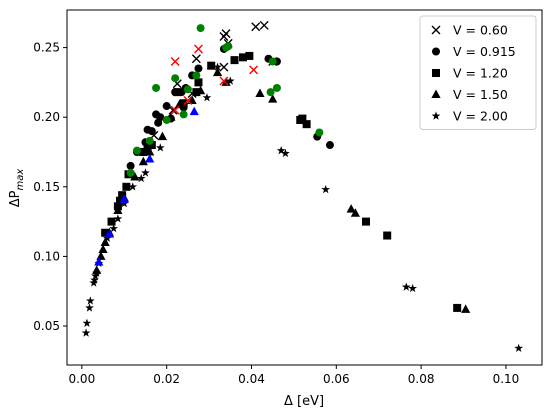 This screenshot has width=550, height=415. I want to click on x-axis-label: Δ [eV], so click(304, 401).